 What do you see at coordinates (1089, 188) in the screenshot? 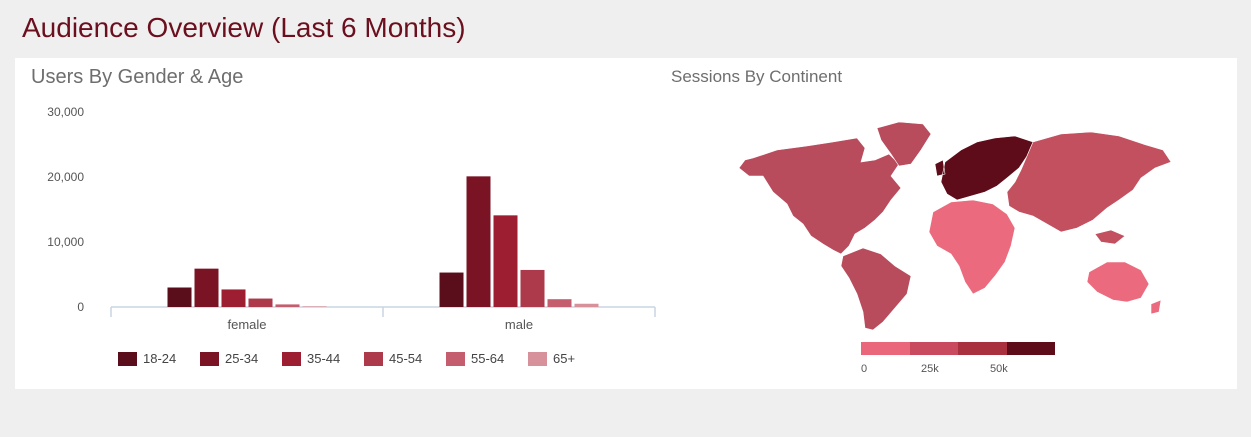
I see `continent-asia` at bounding box center [1089, 188].